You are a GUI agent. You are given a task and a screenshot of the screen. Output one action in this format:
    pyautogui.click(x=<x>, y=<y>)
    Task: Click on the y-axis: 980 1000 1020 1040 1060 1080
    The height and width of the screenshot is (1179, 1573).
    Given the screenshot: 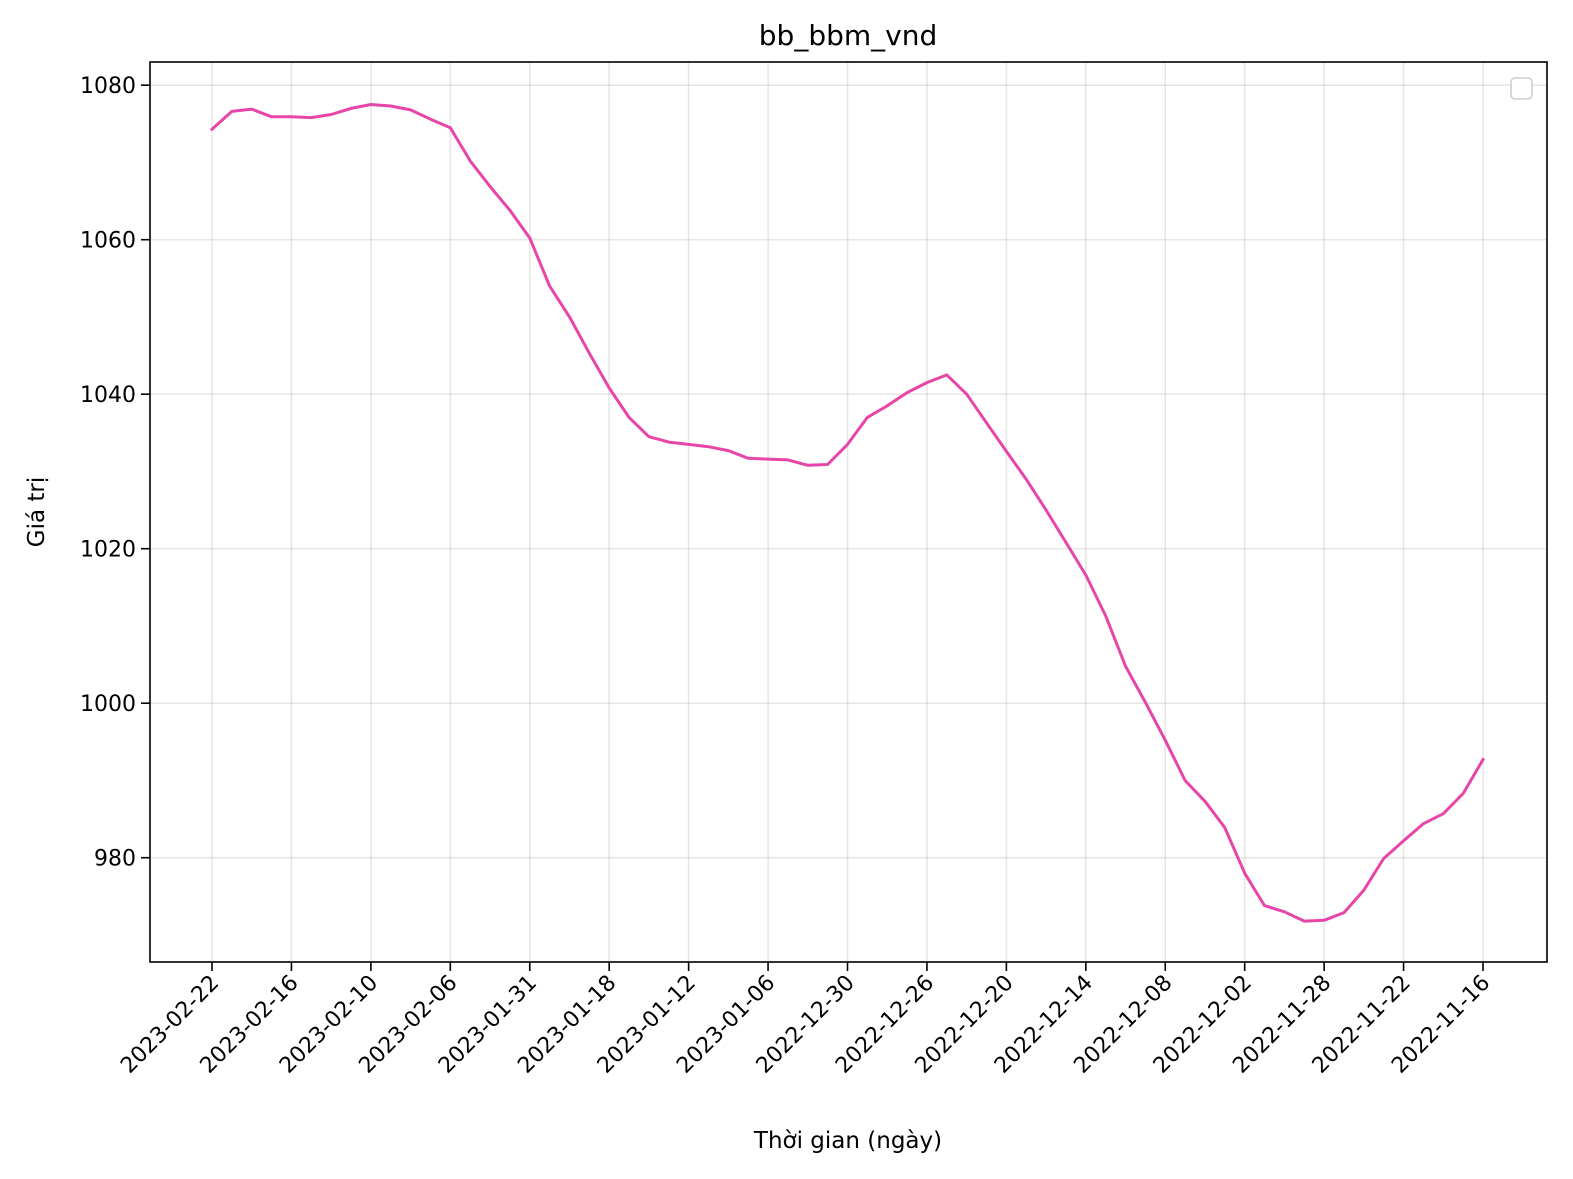 What is the action you would take?
    pyautogui.click(x=115, y=473)
    